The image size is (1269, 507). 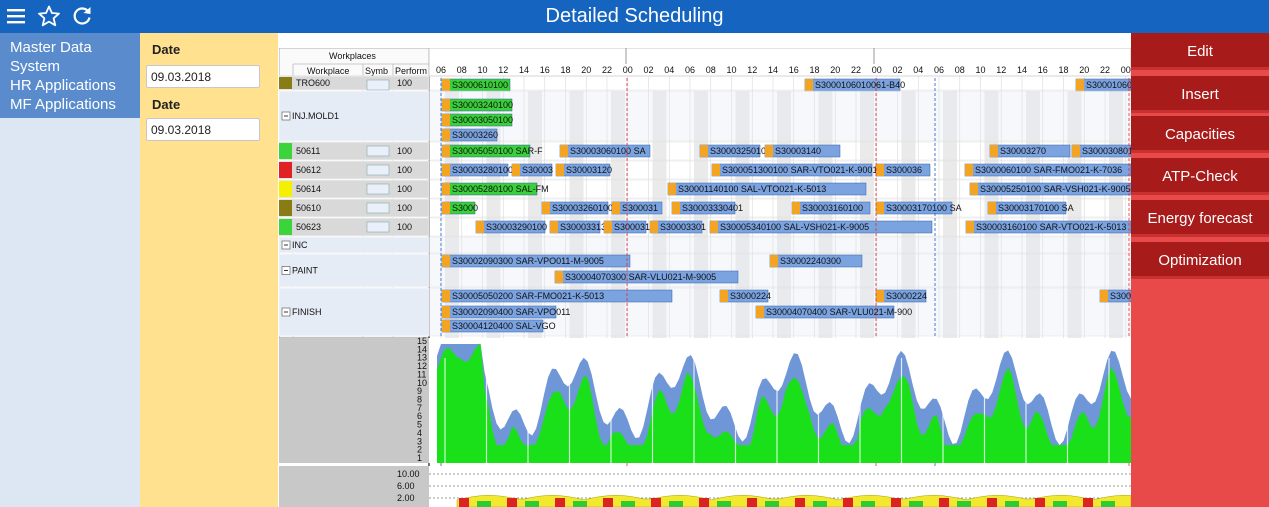 I want to click on load-axis-tick: 11, so click(x=421, y=374).